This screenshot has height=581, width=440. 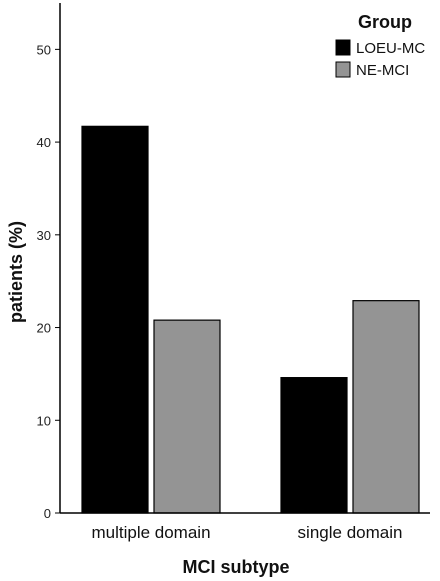 I want to click on bar-ne-mci-single-domain, so click(x=386, y=407).